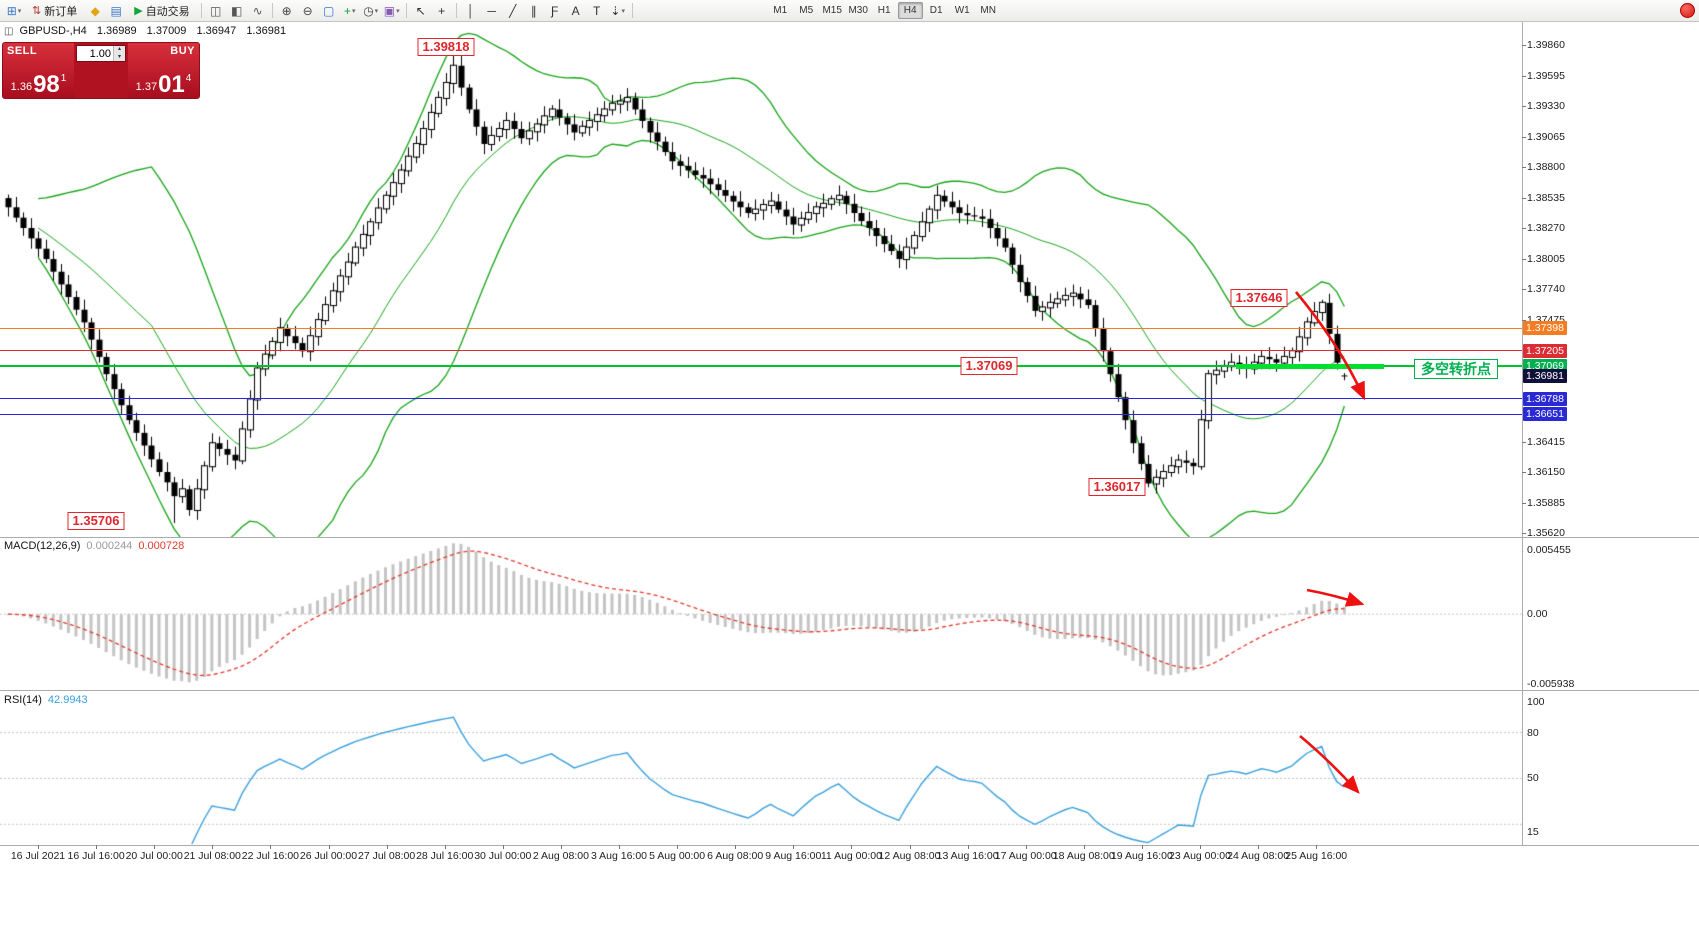 The height and width of the screenshot is (939, 1699). What do you see at coordinates (119, 50) in the screenshot?
I see `volume-up-button: ▴` at bounding box center [119, 50].